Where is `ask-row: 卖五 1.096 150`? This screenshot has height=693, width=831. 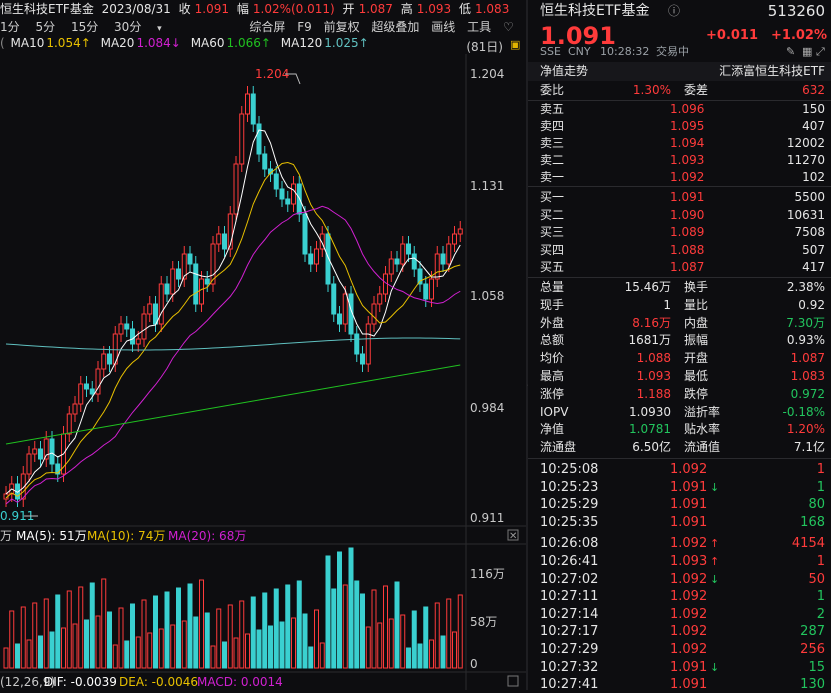 ask-row: 卖五 1.096 150 is located at coordinates (679, 109).